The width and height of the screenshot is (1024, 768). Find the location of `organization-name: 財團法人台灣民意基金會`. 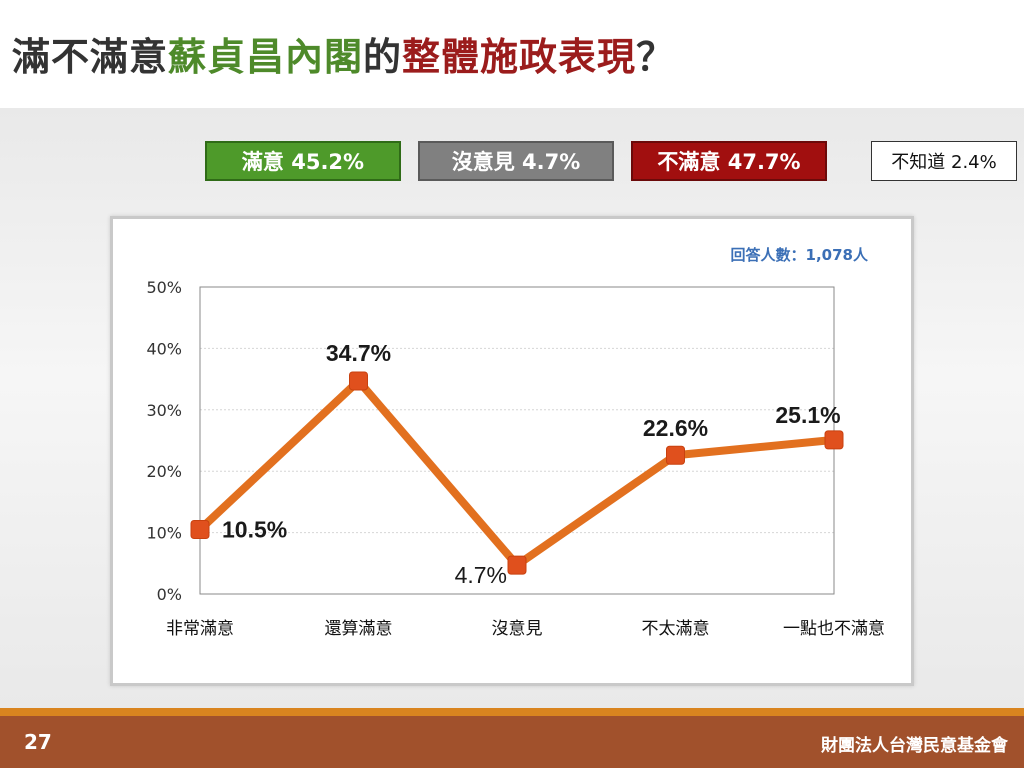

organization-name: 財團法人台灣民意基金會 is located at coordinates (914, 746).